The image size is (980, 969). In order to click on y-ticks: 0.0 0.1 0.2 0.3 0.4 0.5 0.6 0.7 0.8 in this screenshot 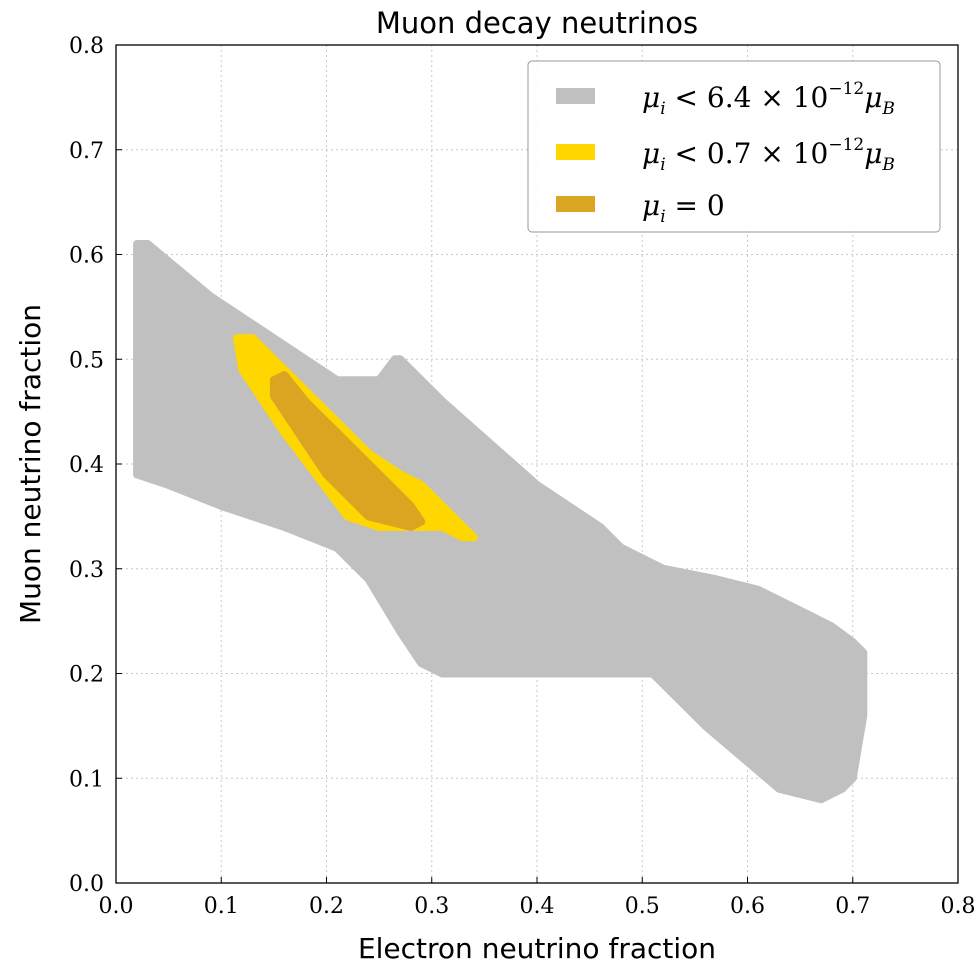, I will do `click(95, 465)`.